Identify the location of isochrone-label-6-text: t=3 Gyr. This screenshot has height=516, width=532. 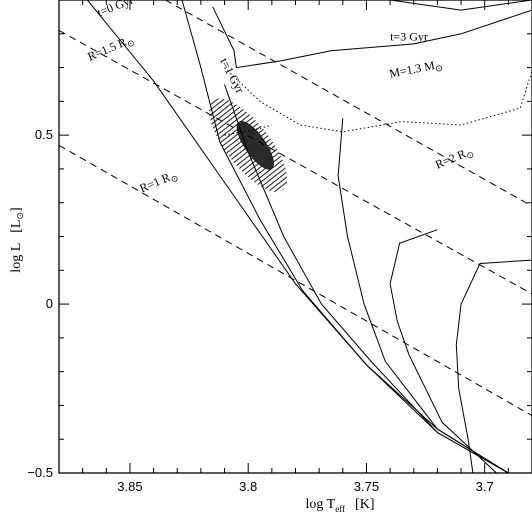
(409, 37).